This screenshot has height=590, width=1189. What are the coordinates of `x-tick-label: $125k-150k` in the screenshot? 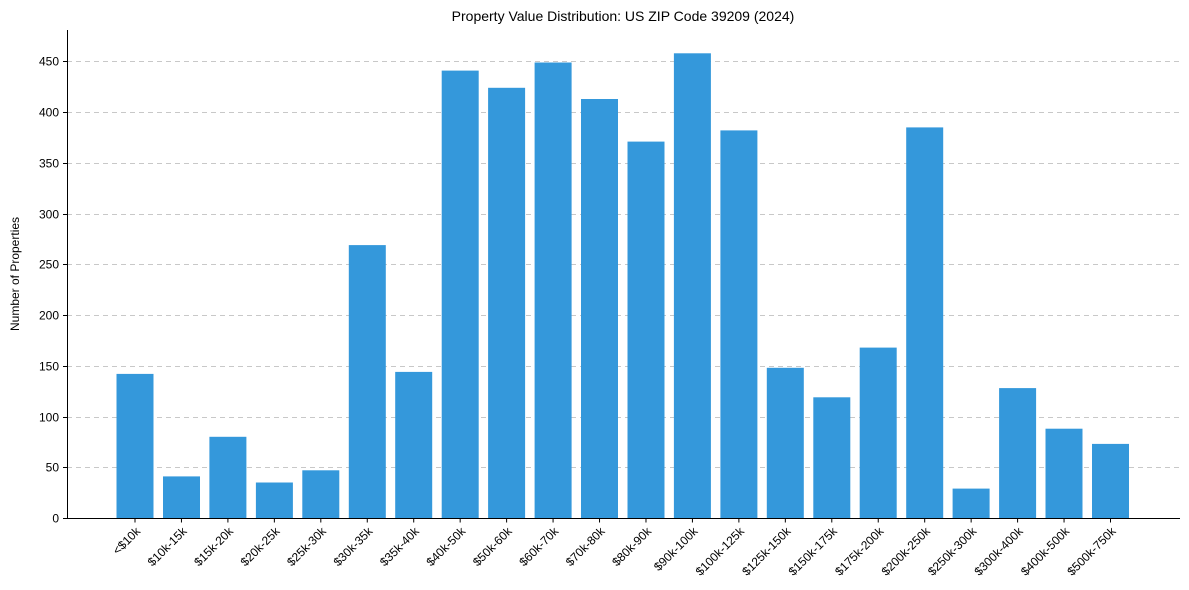 It's located at (766, 551).